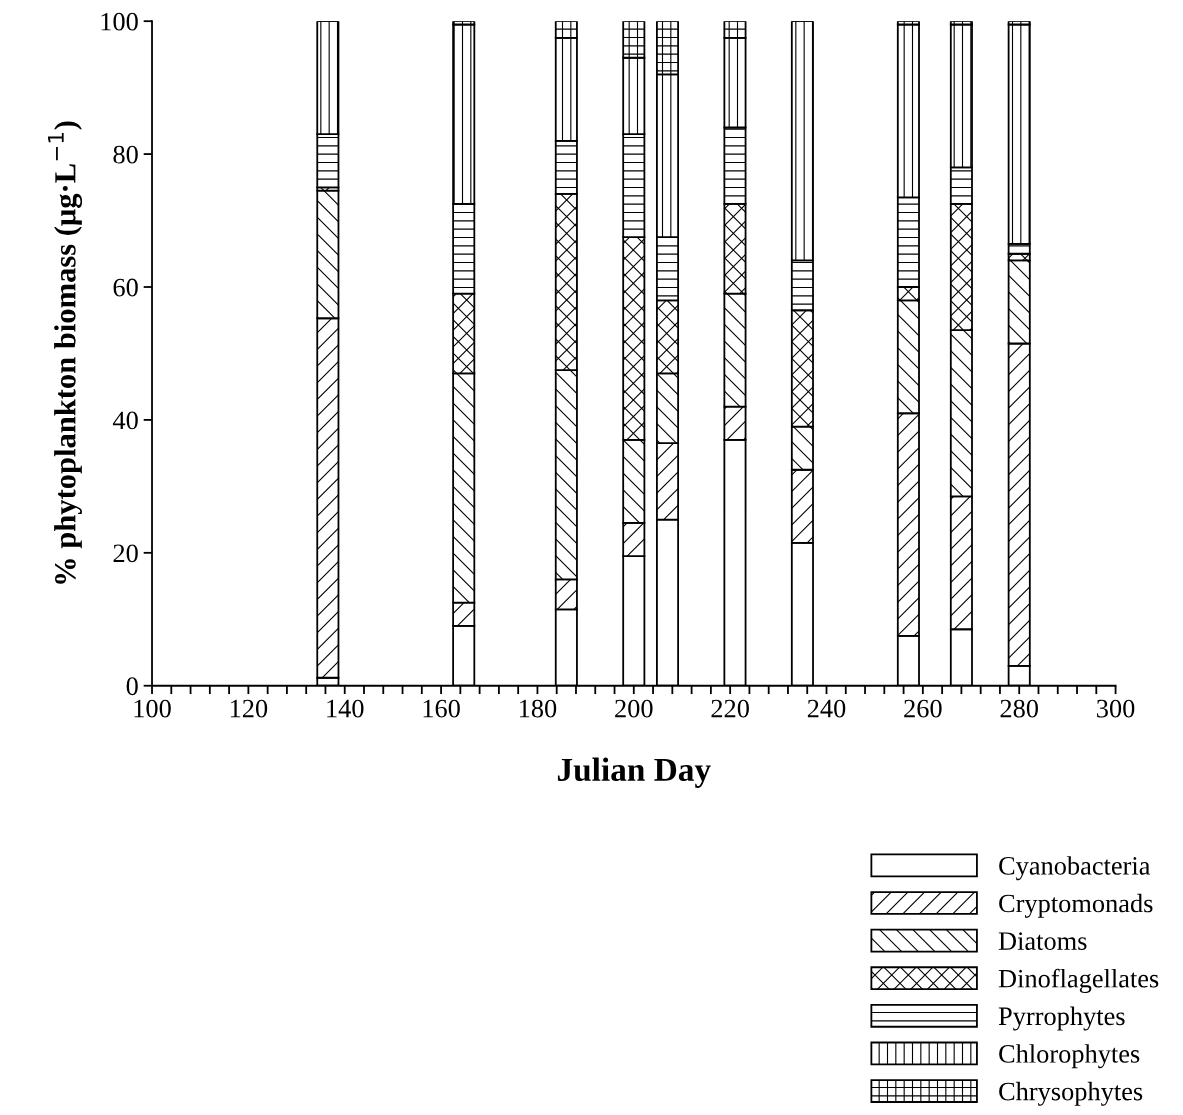  Describe the element at coordinates (125, 154) in the screenshot. I see `y-tick-label: 80` at that location.